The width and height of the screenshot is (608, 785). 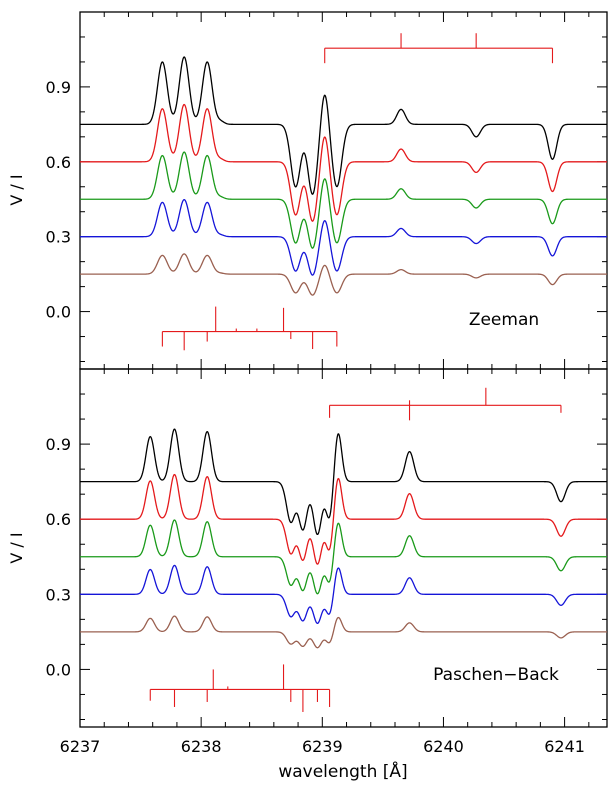 What do you see at coordinates (80, 746) in the screenshot?
I see `x-tick-label: 6237` at bounding box center [80, 746].